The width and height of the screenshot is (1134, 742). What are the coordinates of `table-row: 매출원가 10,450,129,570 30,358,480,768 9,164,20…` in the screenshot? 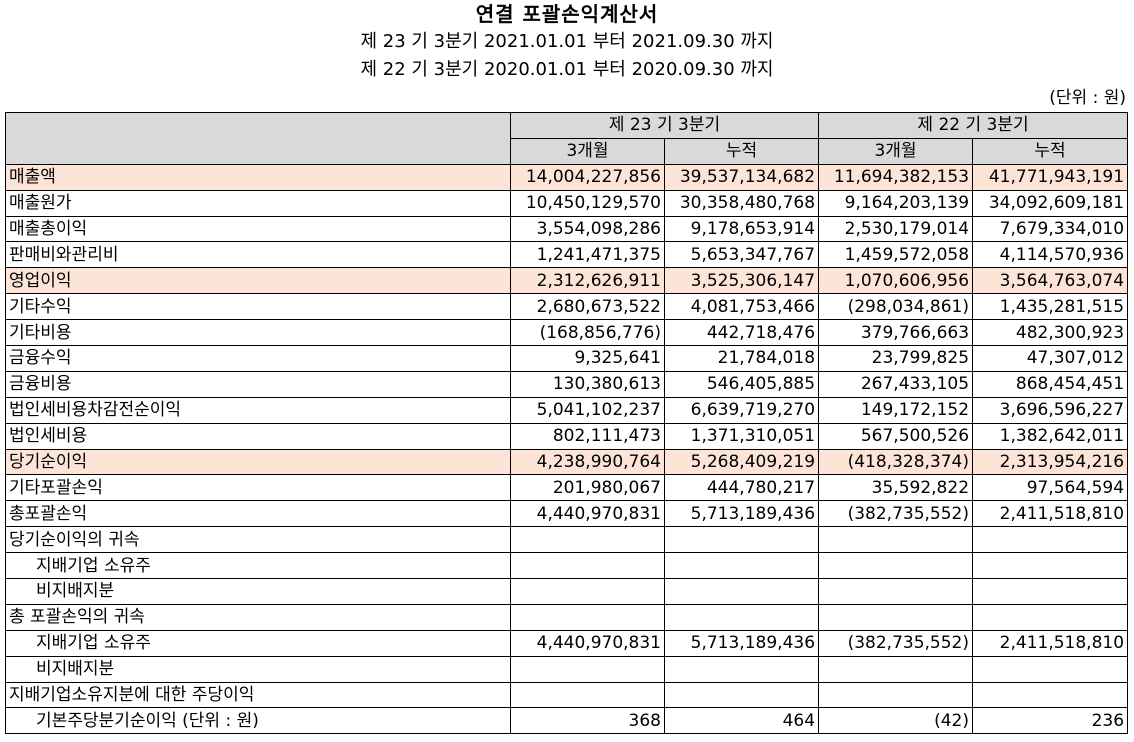 It's located at (567, 203).